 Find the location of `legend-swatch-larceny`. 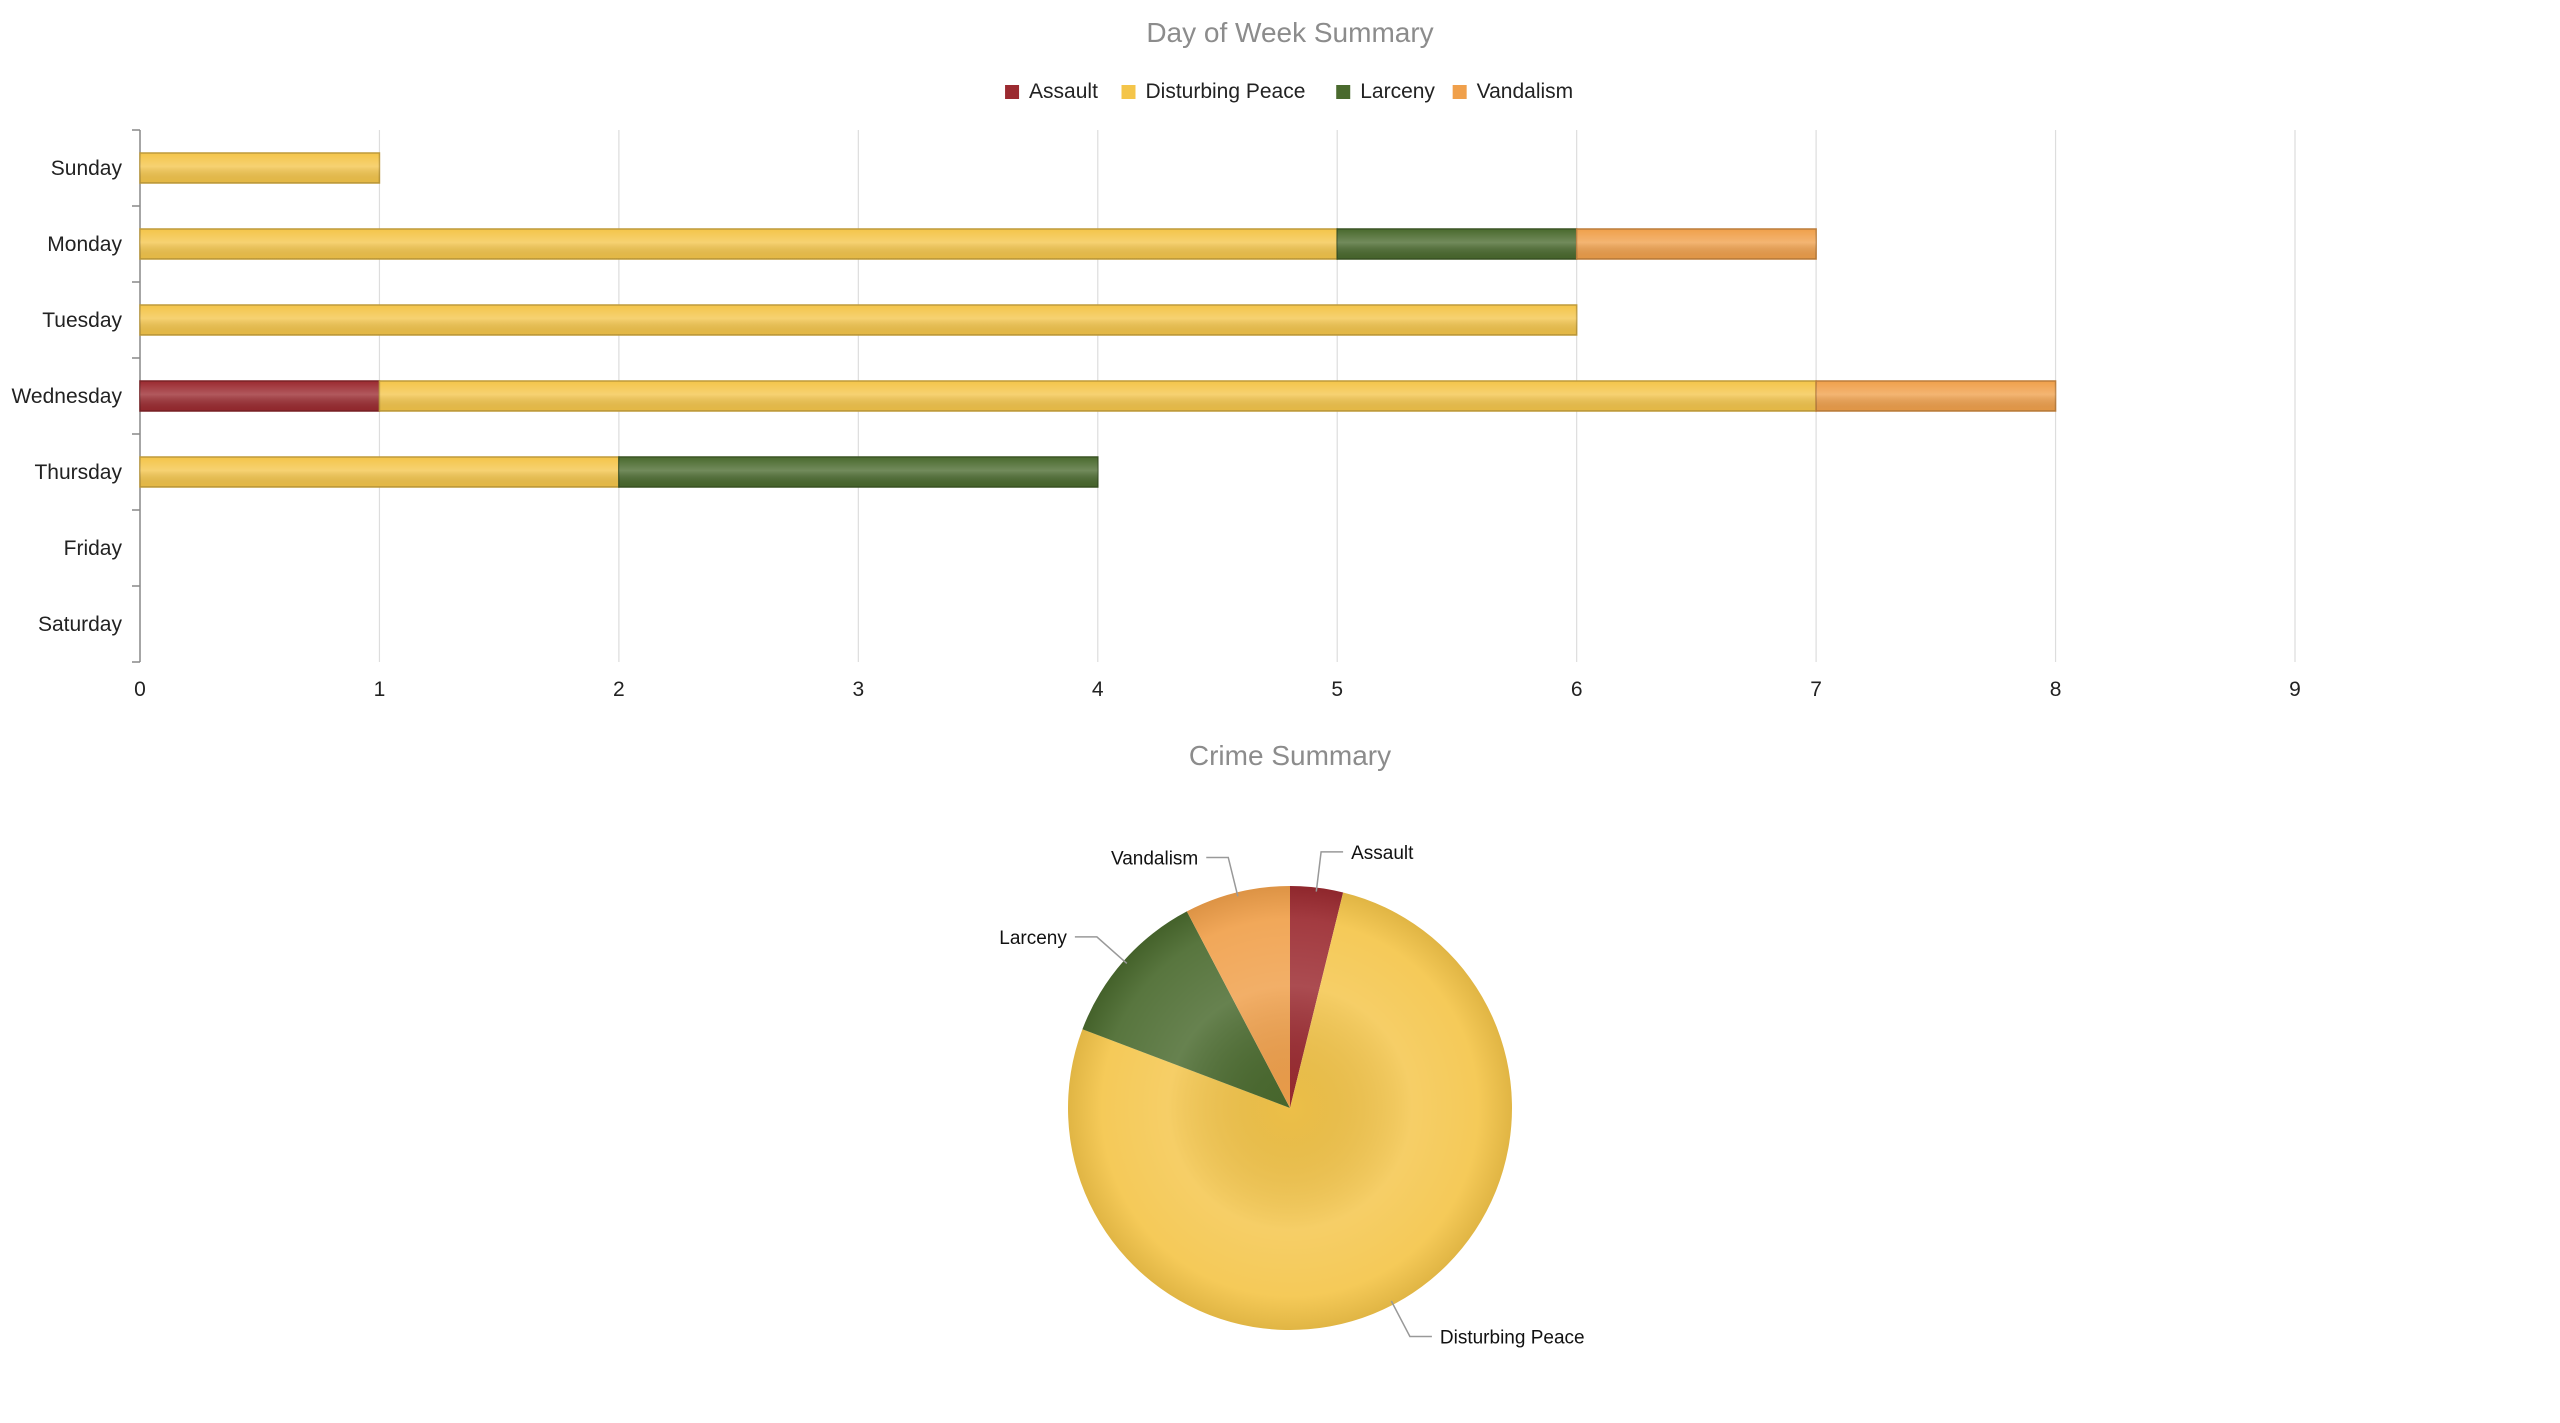

legend-swatch-larceny is located at coordinates (1343, 92).